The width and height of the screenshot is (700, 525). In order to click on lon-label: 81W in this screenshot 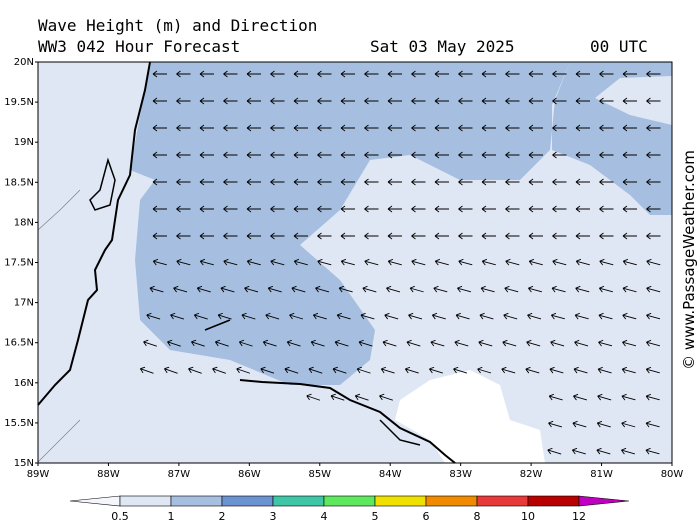, I will do `click(601, 474)`.